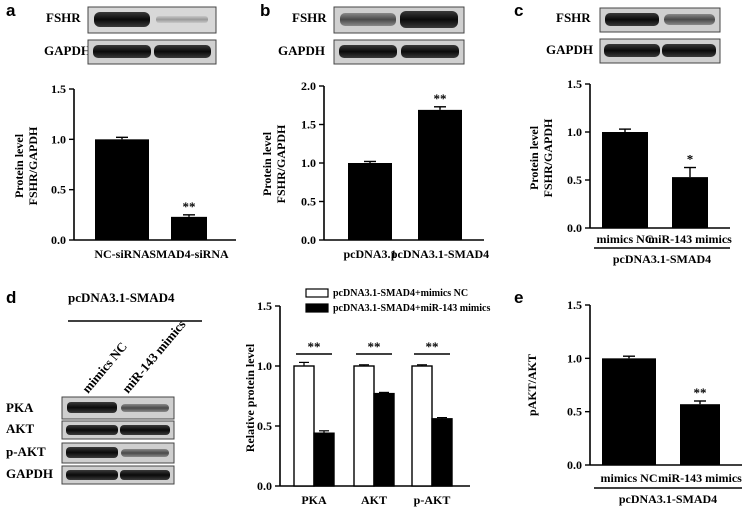 The height and width of the screenshot is (510, 748). I want to click on blot-b-gapdh-label: GAPDH, so click(301, 50).